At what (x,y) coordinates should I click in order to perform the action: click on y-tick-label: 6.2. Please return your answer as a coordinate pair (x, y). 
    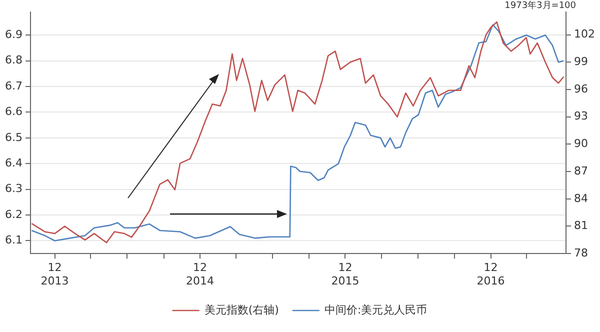
    Looking at the image, I should click on (13, 214).